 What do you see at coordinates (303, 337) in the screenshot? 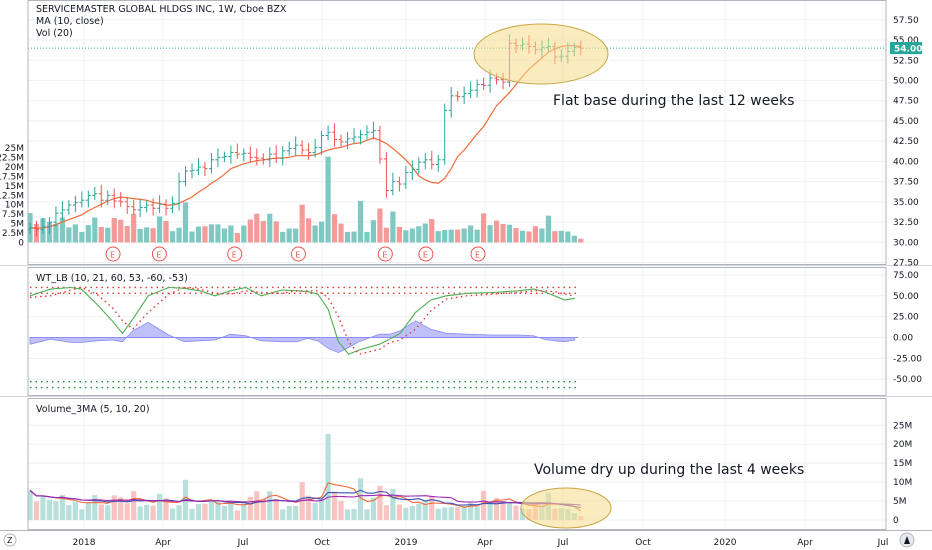
I see `wt-panel` at bounding box center [303, 337].